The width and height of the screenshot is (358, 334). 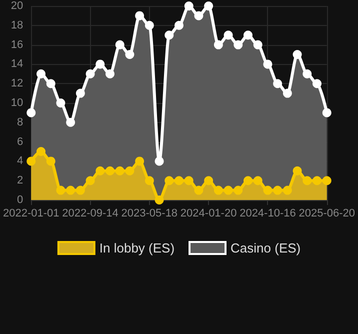 I want to click on y-tick-label: 8, so click(x=20, y=122).